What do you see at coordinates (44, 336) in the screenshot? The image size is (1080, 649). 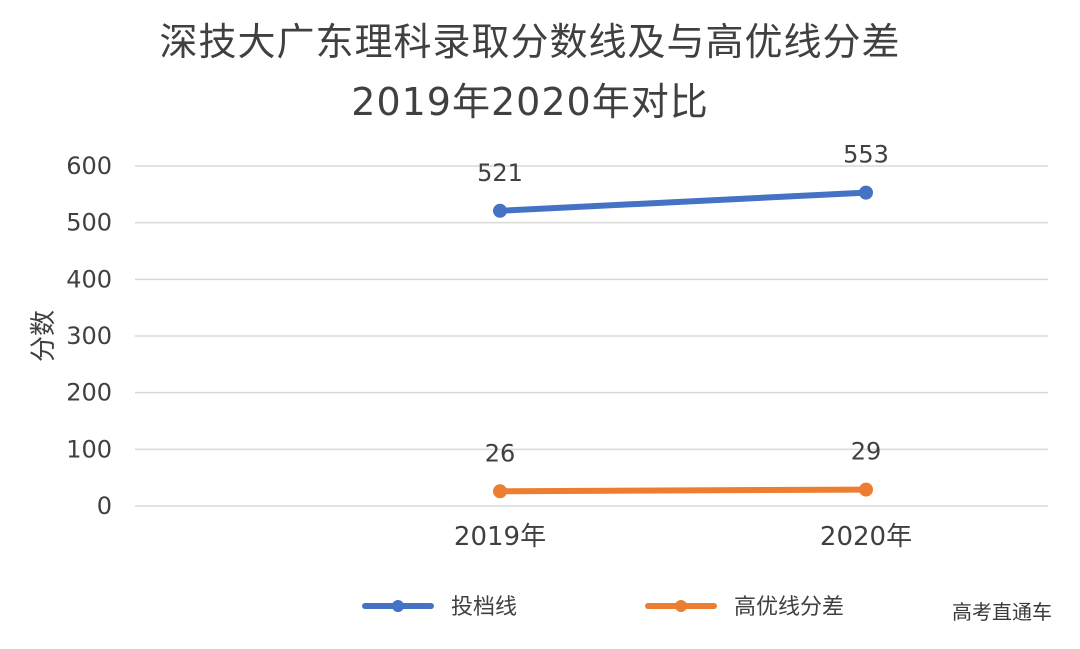 I see `y-axis-title: 分数` at bounding box center [44, 336].